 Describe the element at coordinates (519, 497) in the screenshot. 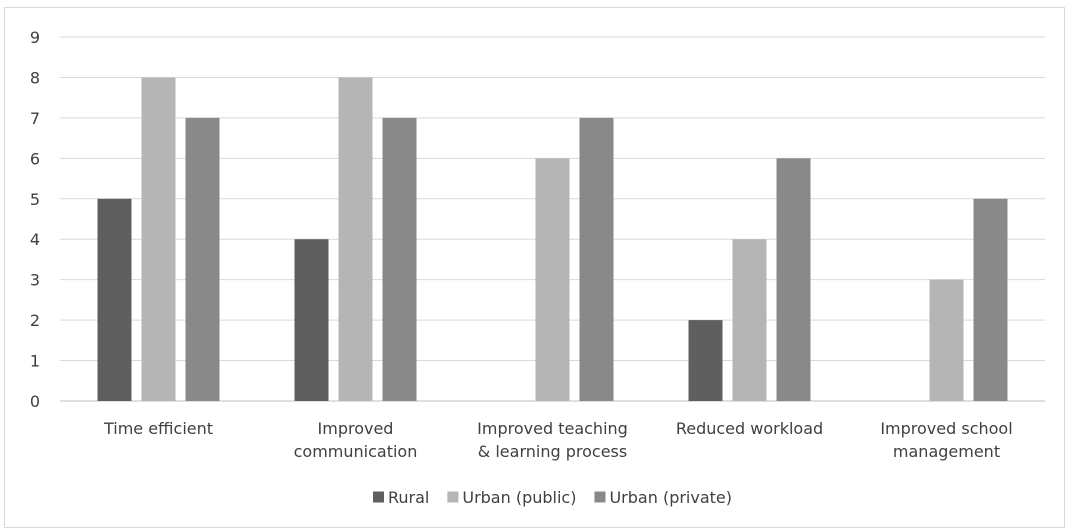

I see `legend-label: Urban (public)` at that location.